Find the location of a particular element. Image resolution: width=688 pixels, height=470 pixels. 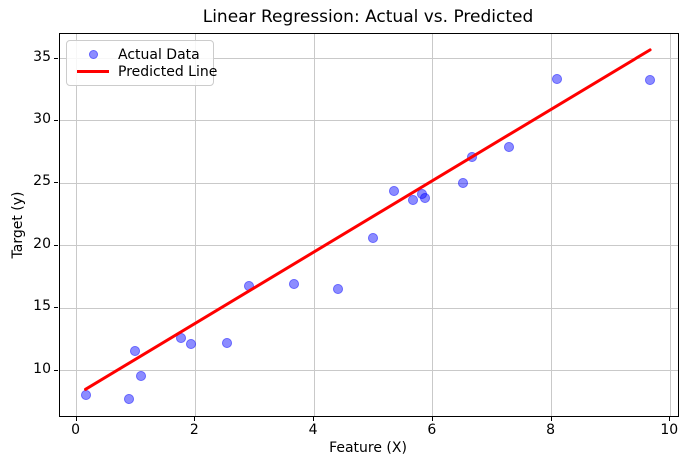

x-tick-label: 4 is located at coordinates (313, 430).